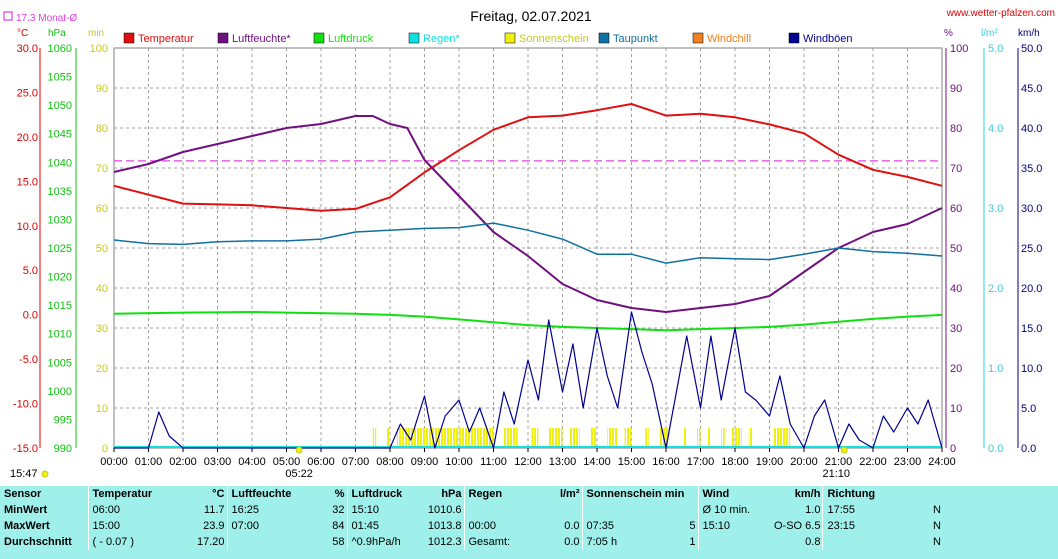  What do you see at coordinates (956, 169) in the screenshot?
I see `humidity-axis-tick-label: 70` at bounding box center [956, 169].